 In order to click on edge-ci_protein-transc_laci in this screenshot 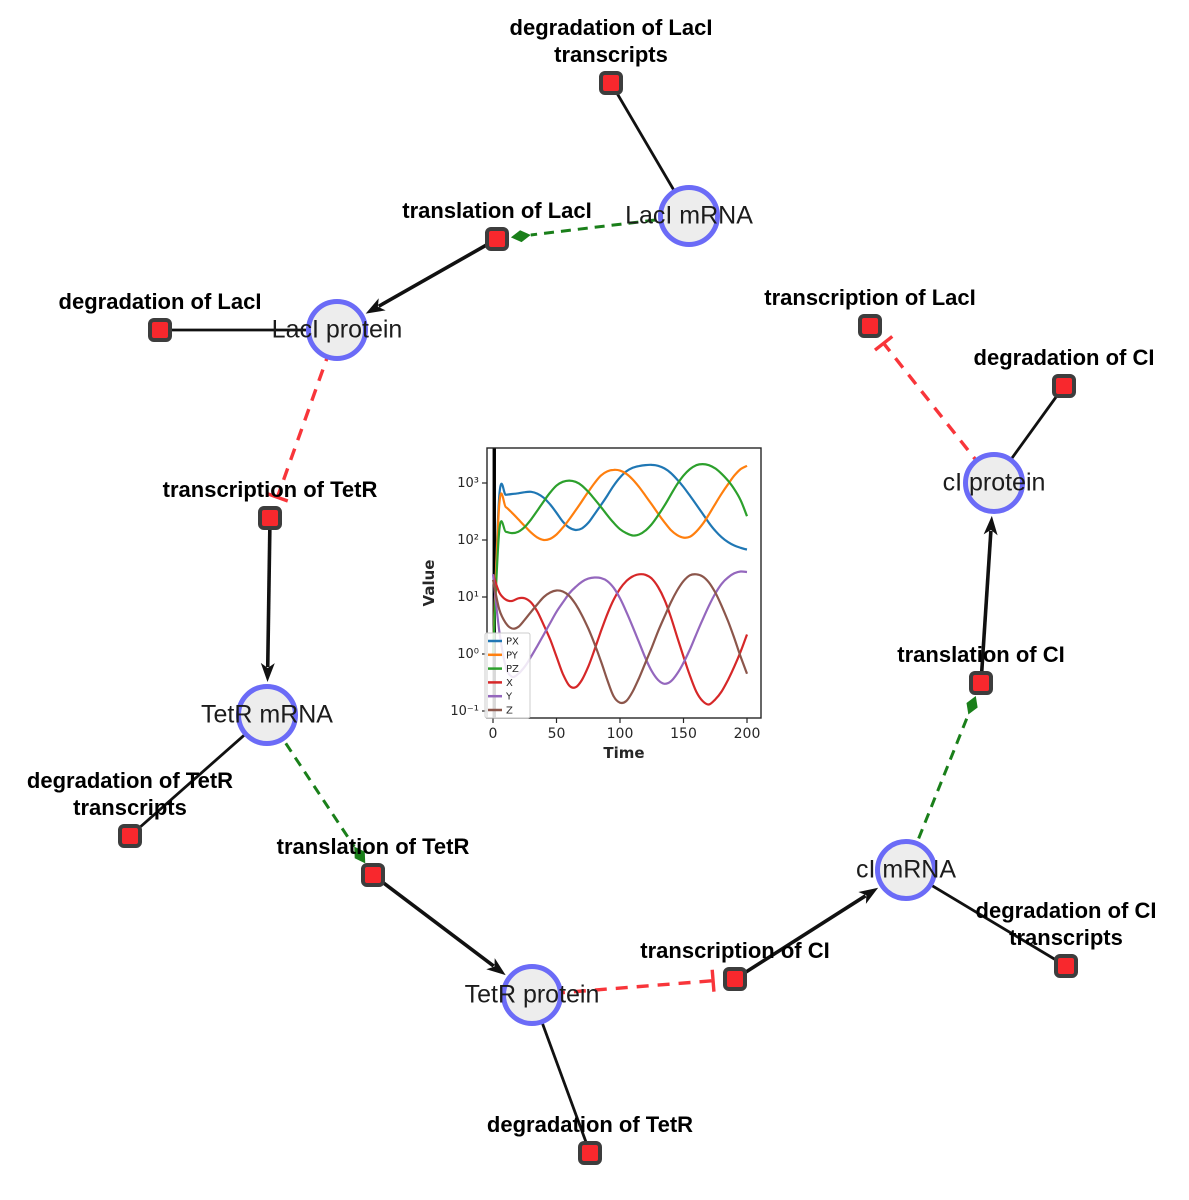, I will do `click(934, 410)`.